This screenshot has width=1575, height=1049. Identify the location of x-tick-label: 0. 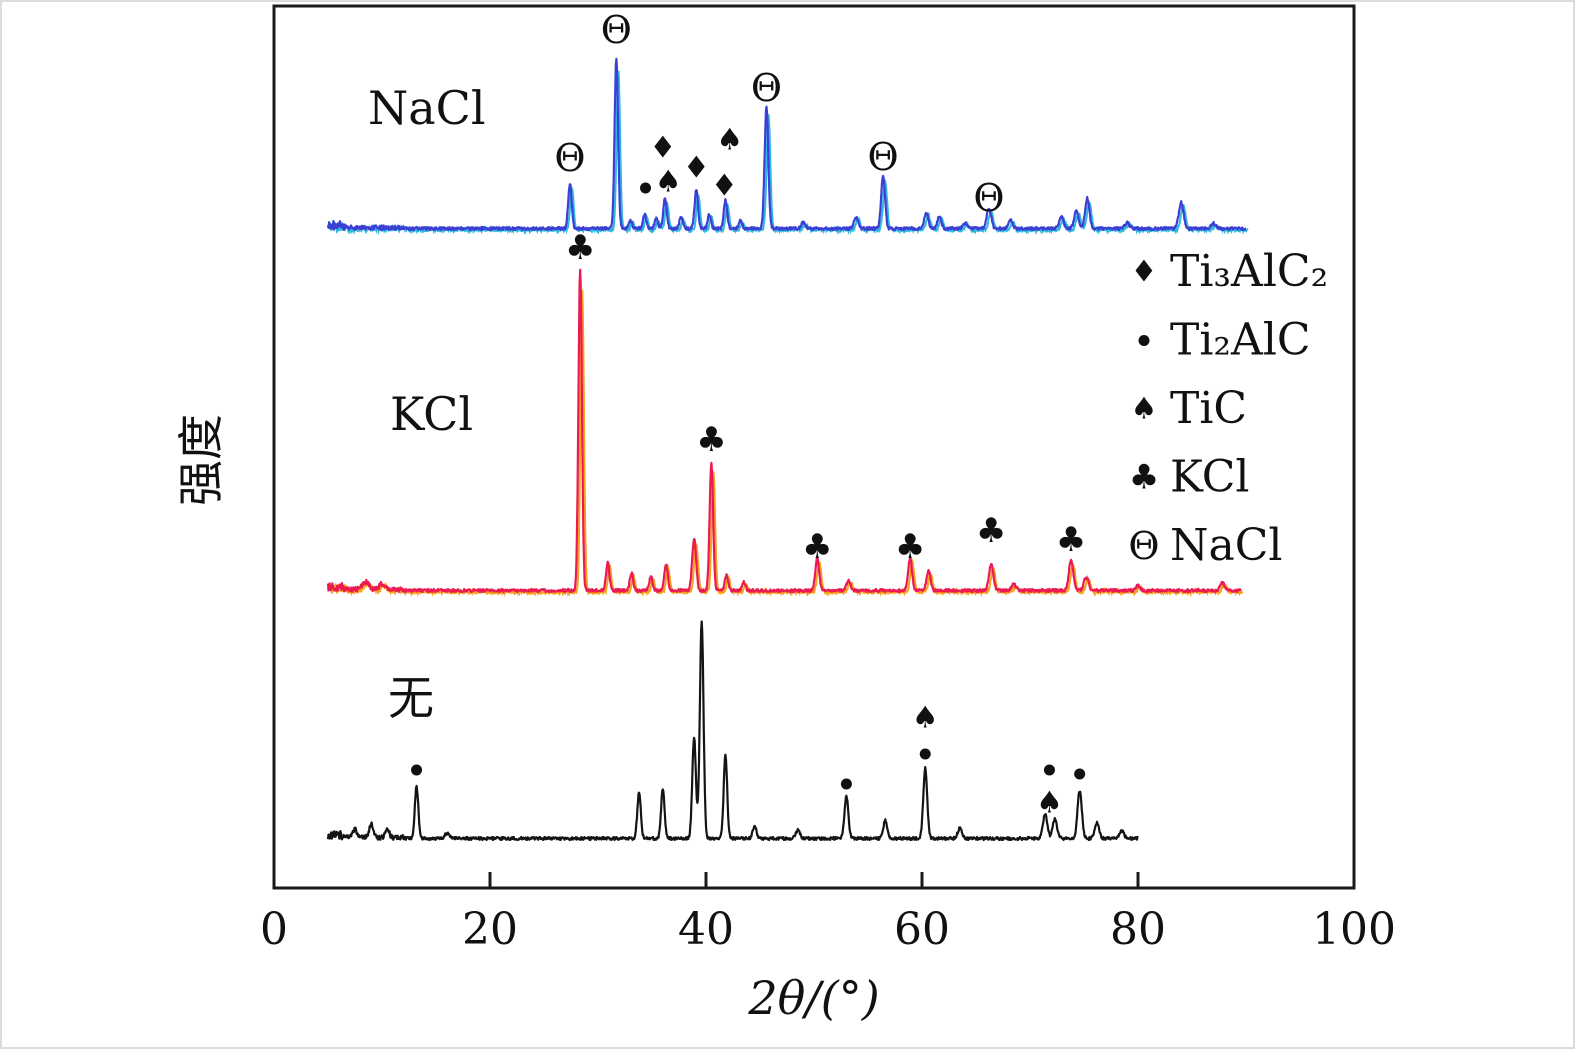
(274, 929).